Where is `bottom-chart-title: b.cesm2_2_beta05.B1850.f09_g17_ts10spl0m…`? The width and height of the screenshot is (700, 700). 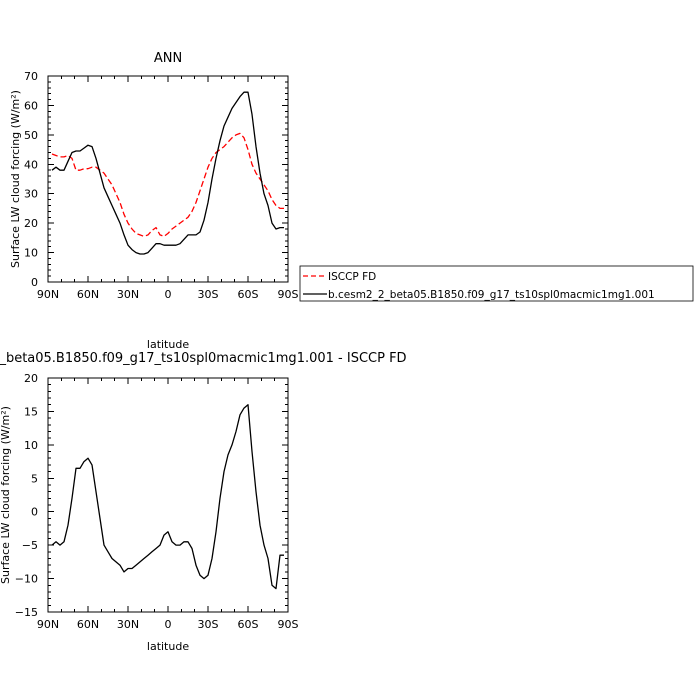 bottom-chart-title: b.cesm2_2_beta05.B1850.f09_g17_ts10spl0m… is located at coordinates (203, 358).